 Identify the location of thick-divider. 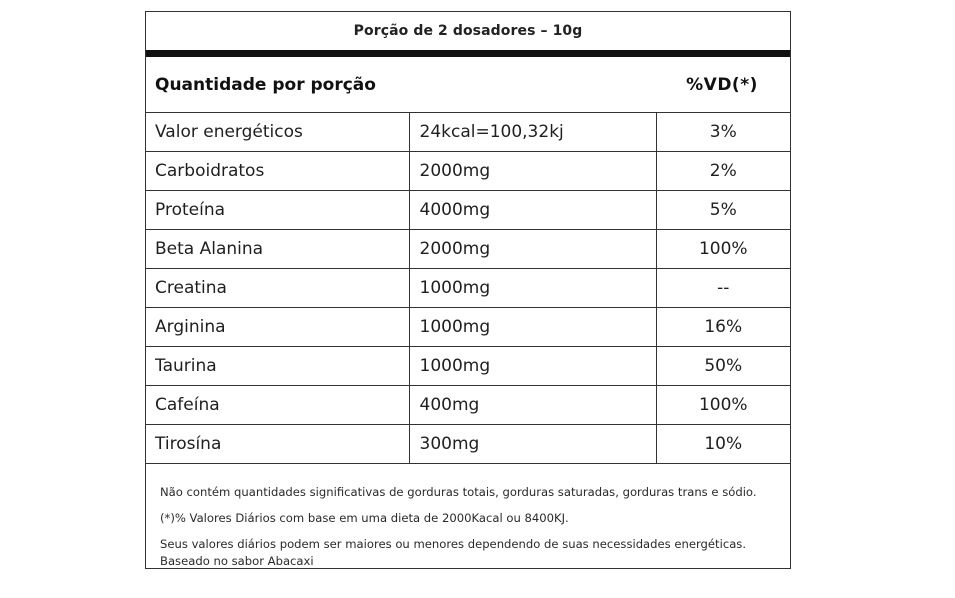
(468, 53).